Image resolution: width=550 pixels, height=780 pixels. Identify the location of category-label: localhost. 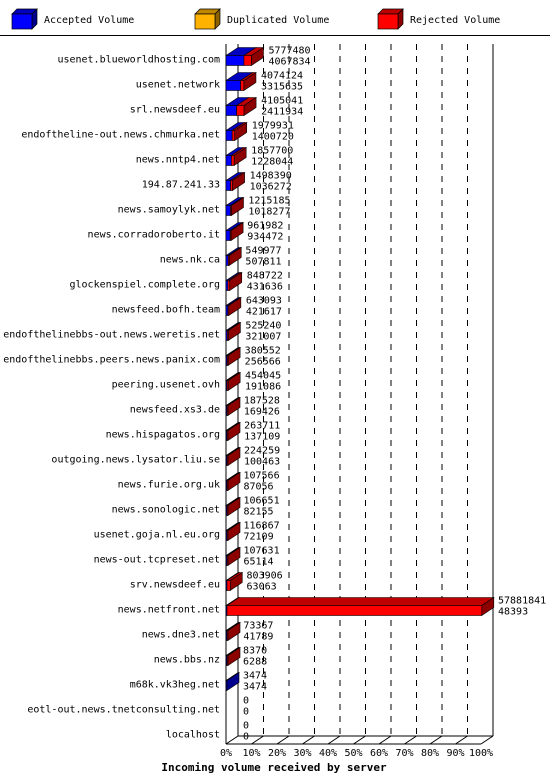
(193, 735).